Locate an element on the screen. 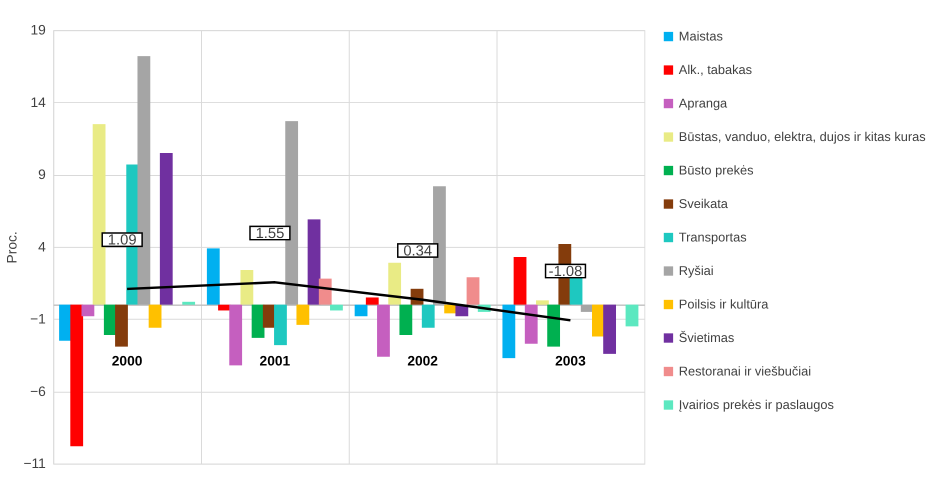 This screenshot has height=484, width=931. legend-label: Švietimas is located at coordinates (706, 337).